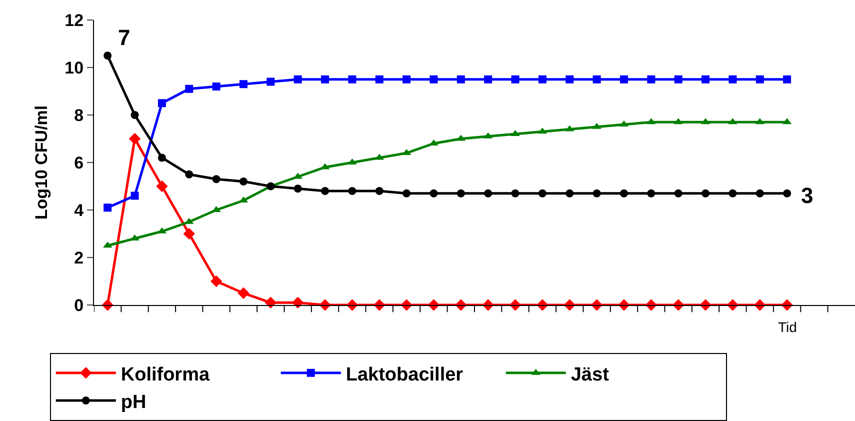  What do you see at coordinates (787, 327) in the screenshot?
I see `x-axis-title: Tid` at bounding box center [787, 327].